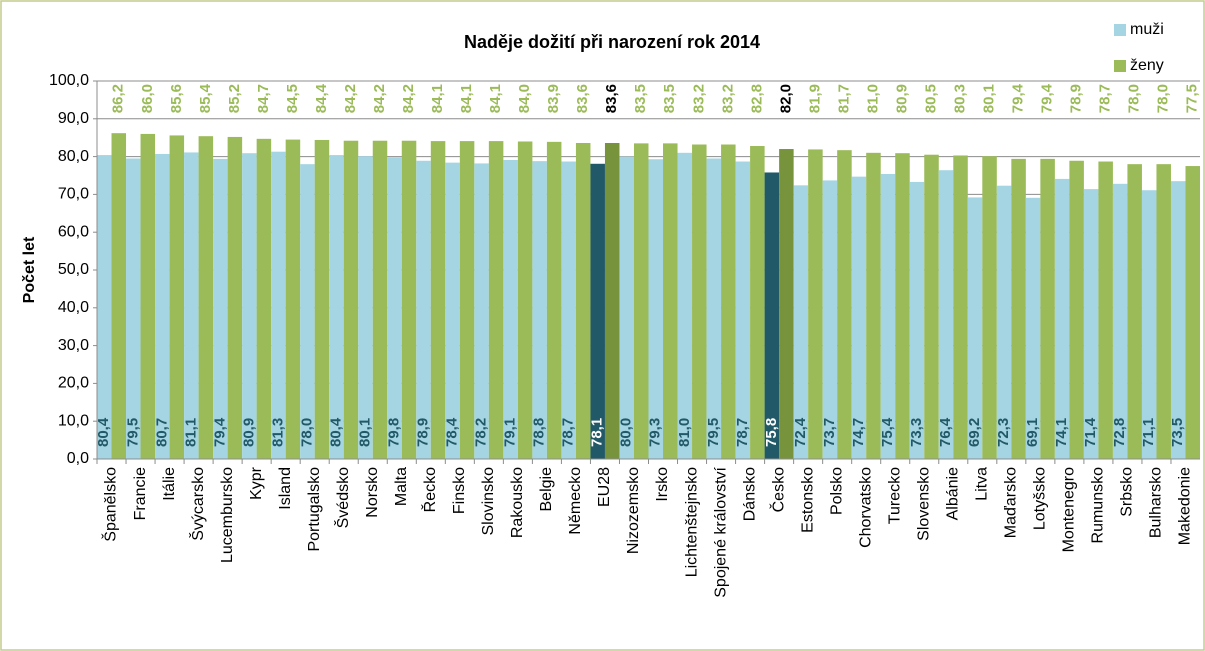 The height and width of the screenshot is (651, 1205). Describe the element at coordinates (539, 432) in the screenshot. I see `value-label: 78,8` at that location.